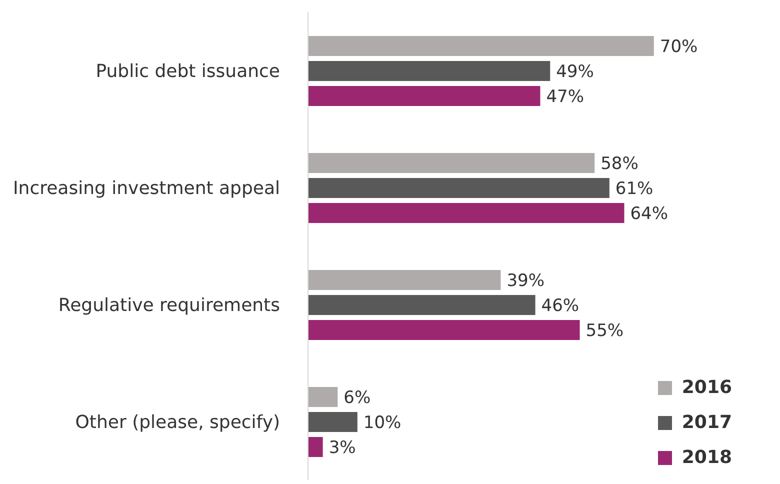 The height and width of the screenshot is (484, 780). I want to click on data-label: 64%, so click(649, 214).